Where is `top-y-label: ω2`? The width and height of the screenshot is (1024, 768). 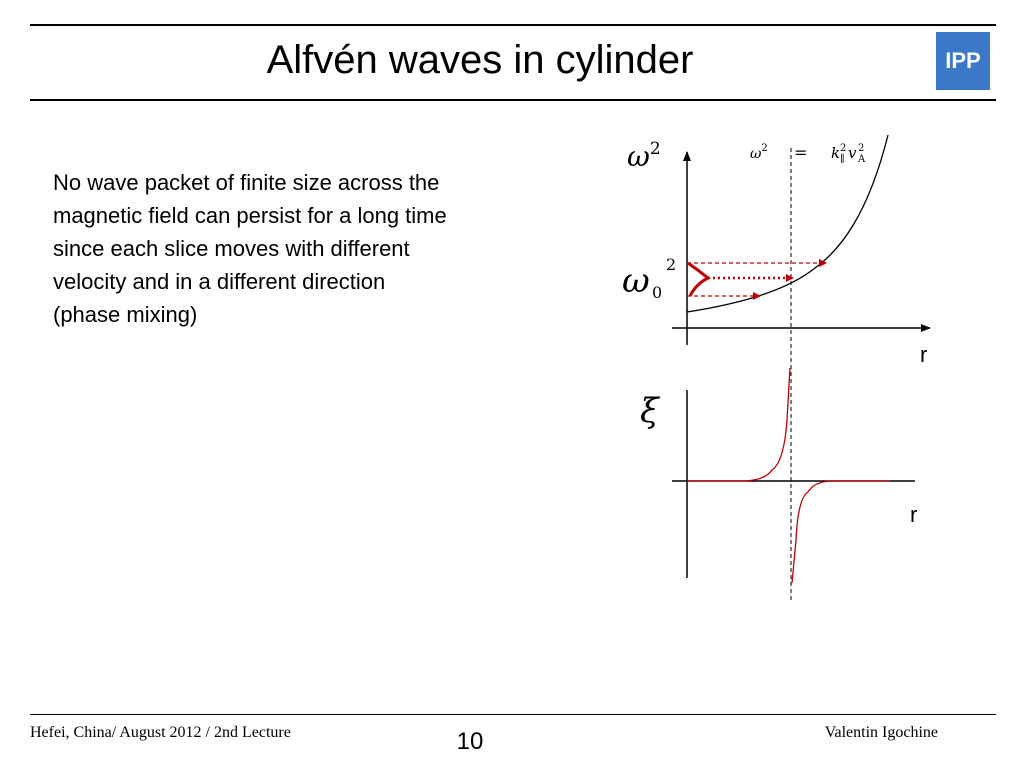 top-y-label: ω2 is located at coordinates (644, 156).